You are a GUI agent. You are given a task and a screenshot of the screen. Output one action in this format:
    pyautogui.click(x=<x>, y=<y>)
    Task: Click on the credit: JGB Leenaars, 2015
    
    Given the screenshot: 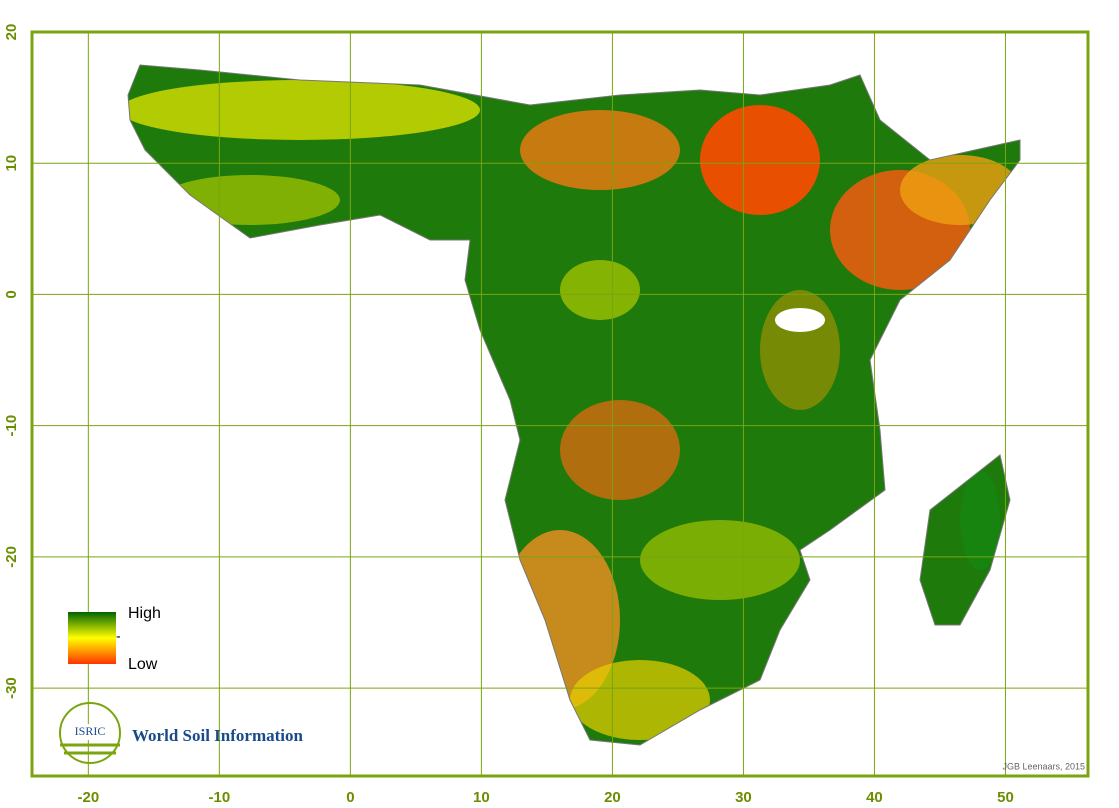 What is the action you would take?
    pyautogui.click(x=1043, y=766)
    